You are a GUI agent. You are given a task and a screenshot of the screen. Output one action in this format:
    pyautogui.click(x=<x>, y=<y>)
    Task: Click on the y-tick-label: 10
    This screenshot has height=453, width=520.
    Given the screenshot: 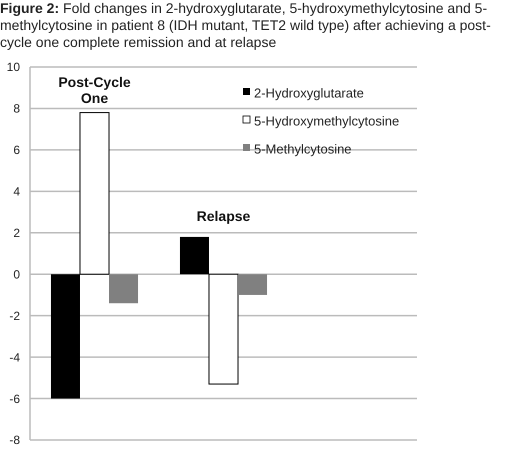 What is the action you would take?
    pyautogui.click(x=13, y=67)
    